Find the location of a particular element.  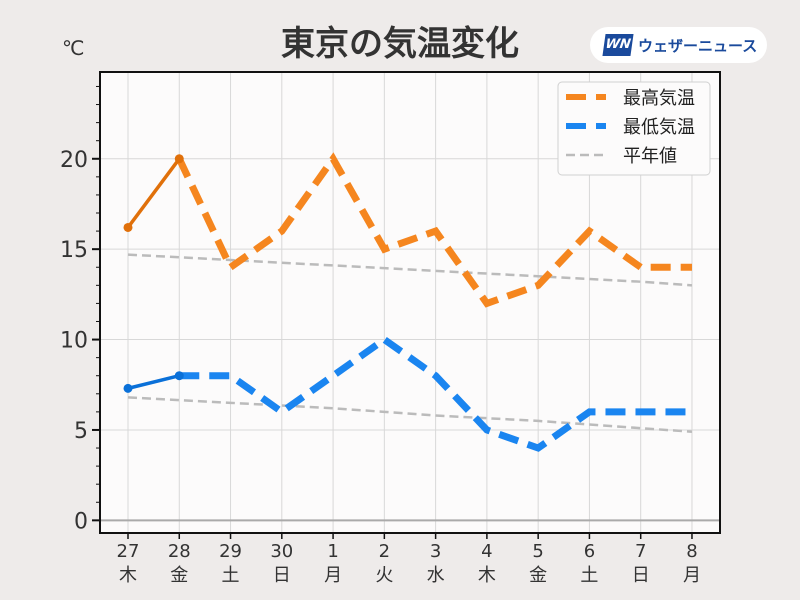

y-axis-unit: ℃ is located at coordinates (73, 48).